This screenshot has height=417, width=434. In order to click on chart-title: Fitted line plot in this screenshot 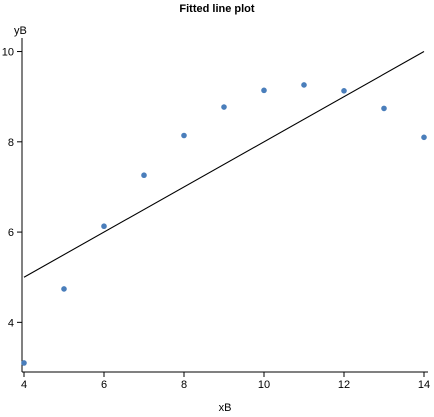, I will do `click(217, 9)`.